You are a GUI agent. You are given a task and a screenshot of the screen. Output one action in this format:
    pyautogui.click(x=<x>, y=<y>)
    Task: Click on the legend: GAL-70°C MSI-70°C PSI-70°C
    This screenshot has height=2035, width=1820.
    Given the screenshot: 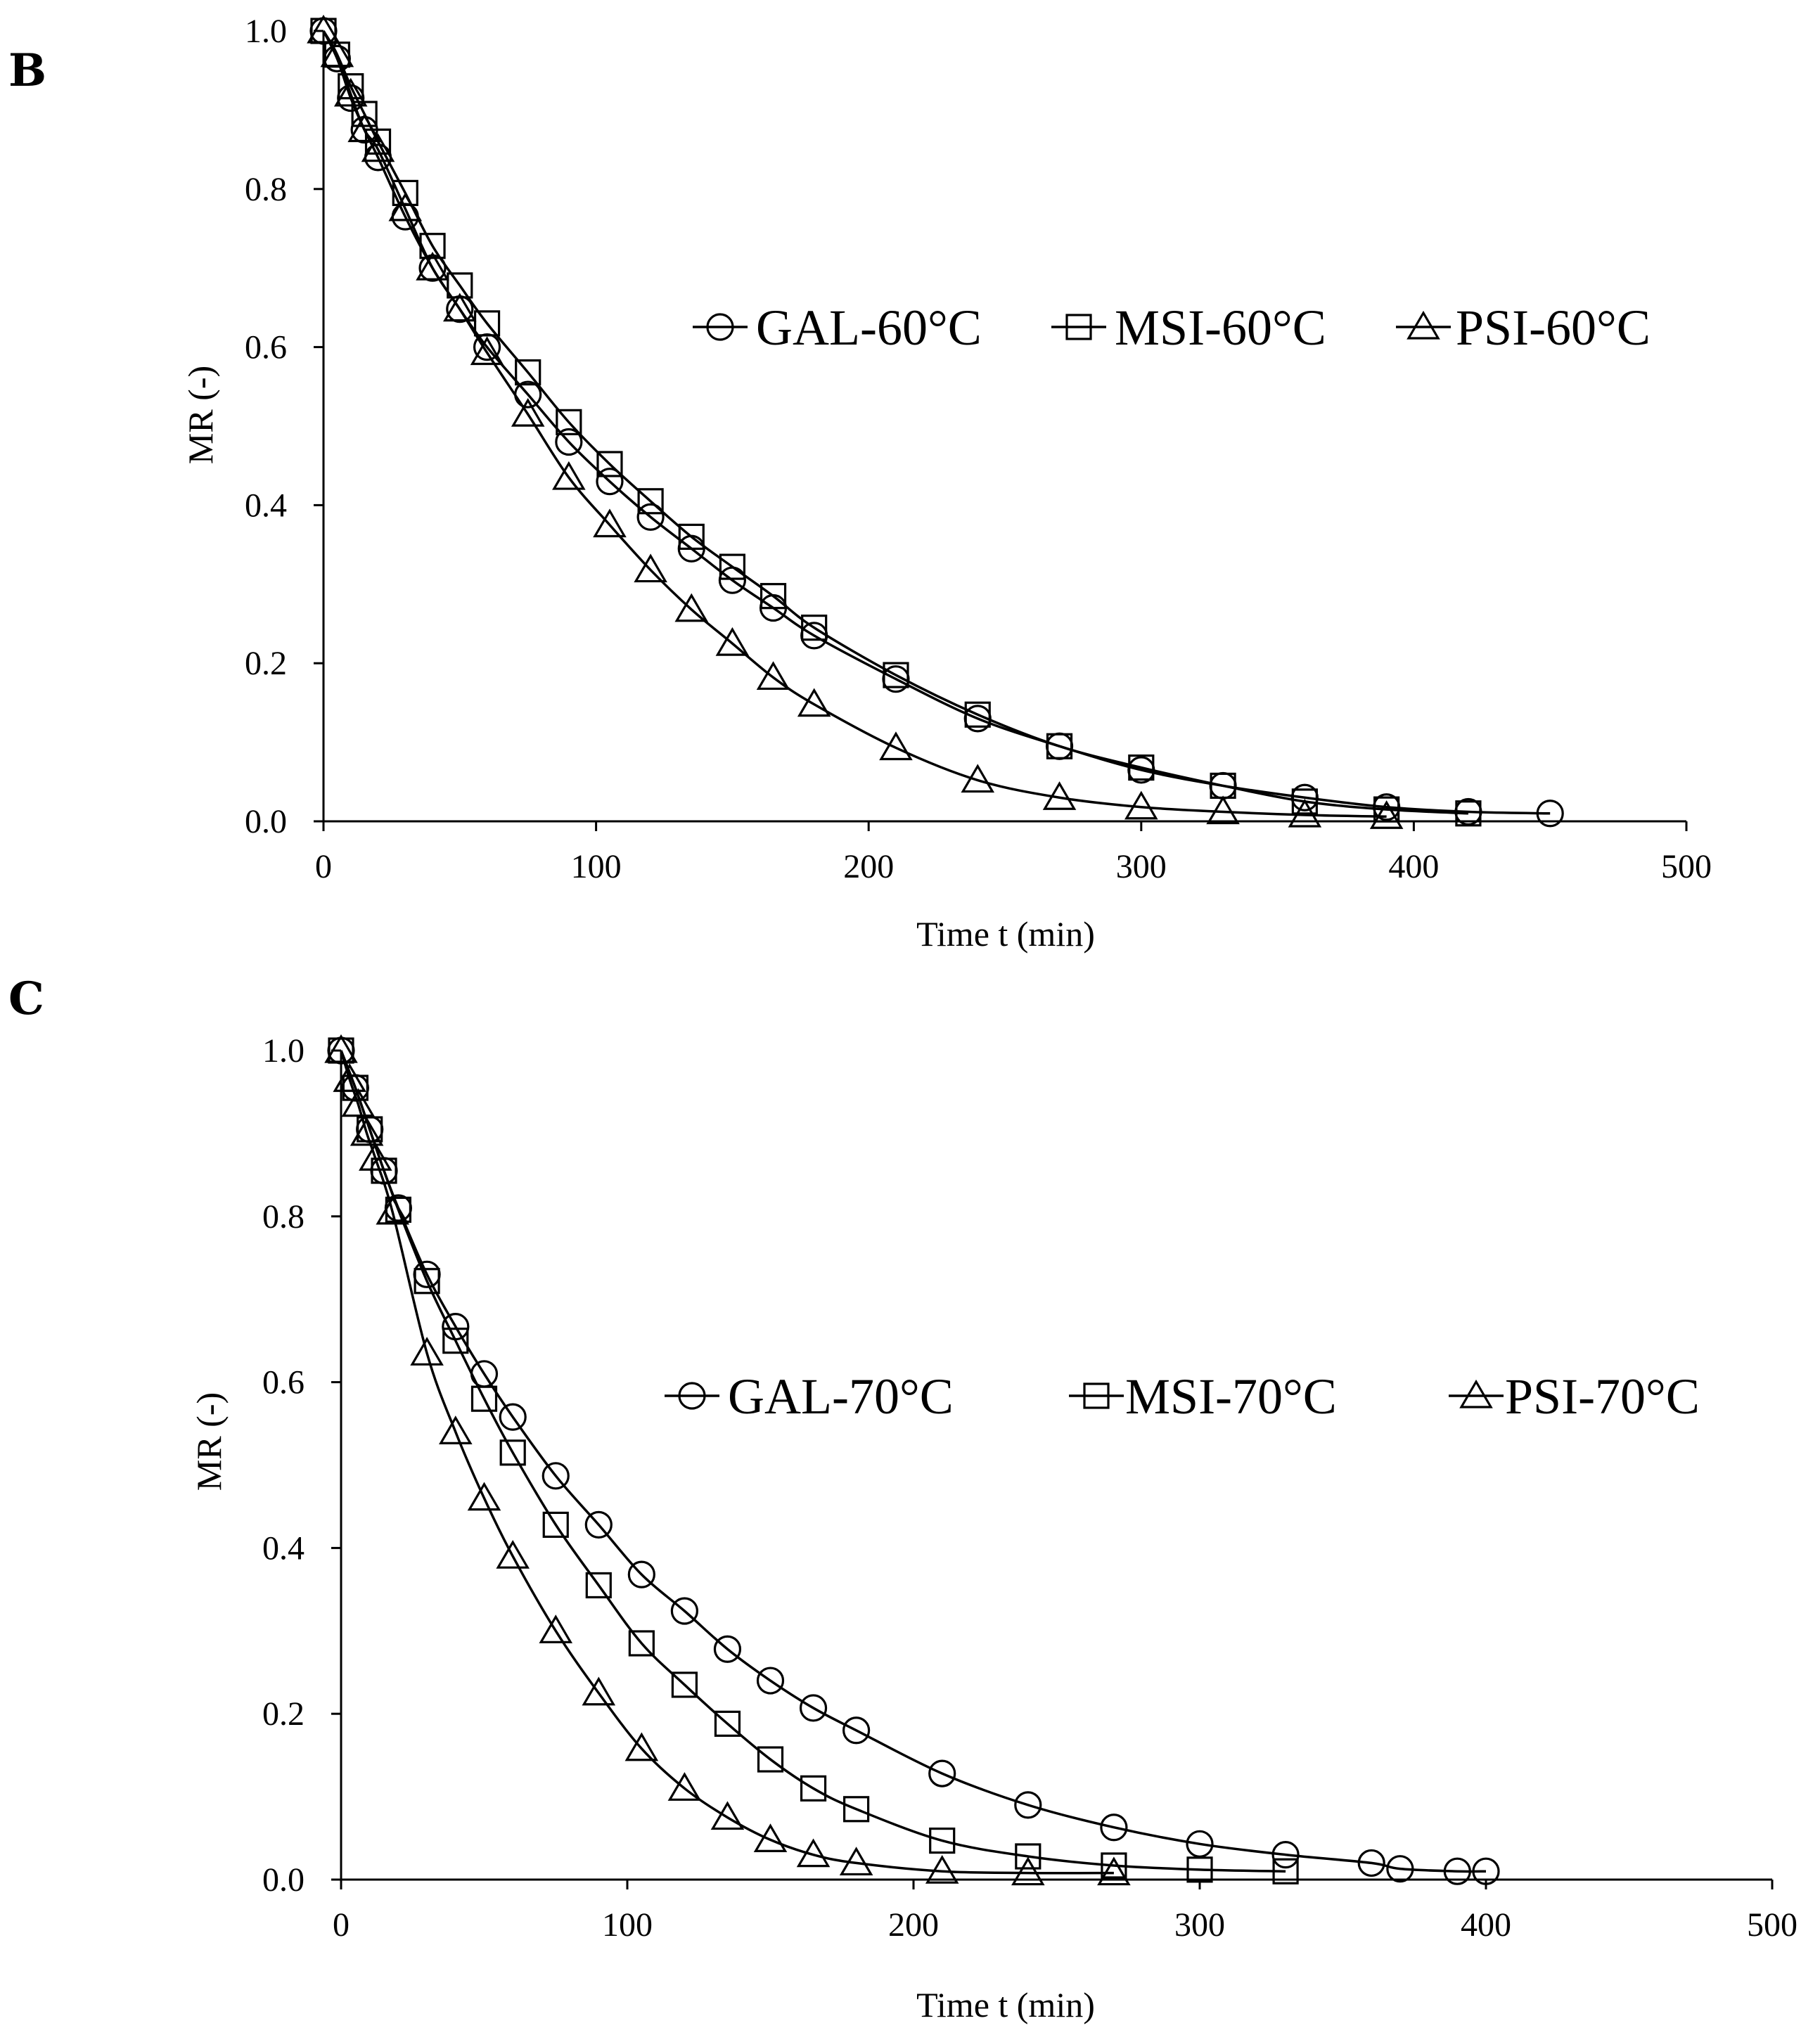 What is the action you would take?
    pyautogui.click(x=1182, y=1396)
    